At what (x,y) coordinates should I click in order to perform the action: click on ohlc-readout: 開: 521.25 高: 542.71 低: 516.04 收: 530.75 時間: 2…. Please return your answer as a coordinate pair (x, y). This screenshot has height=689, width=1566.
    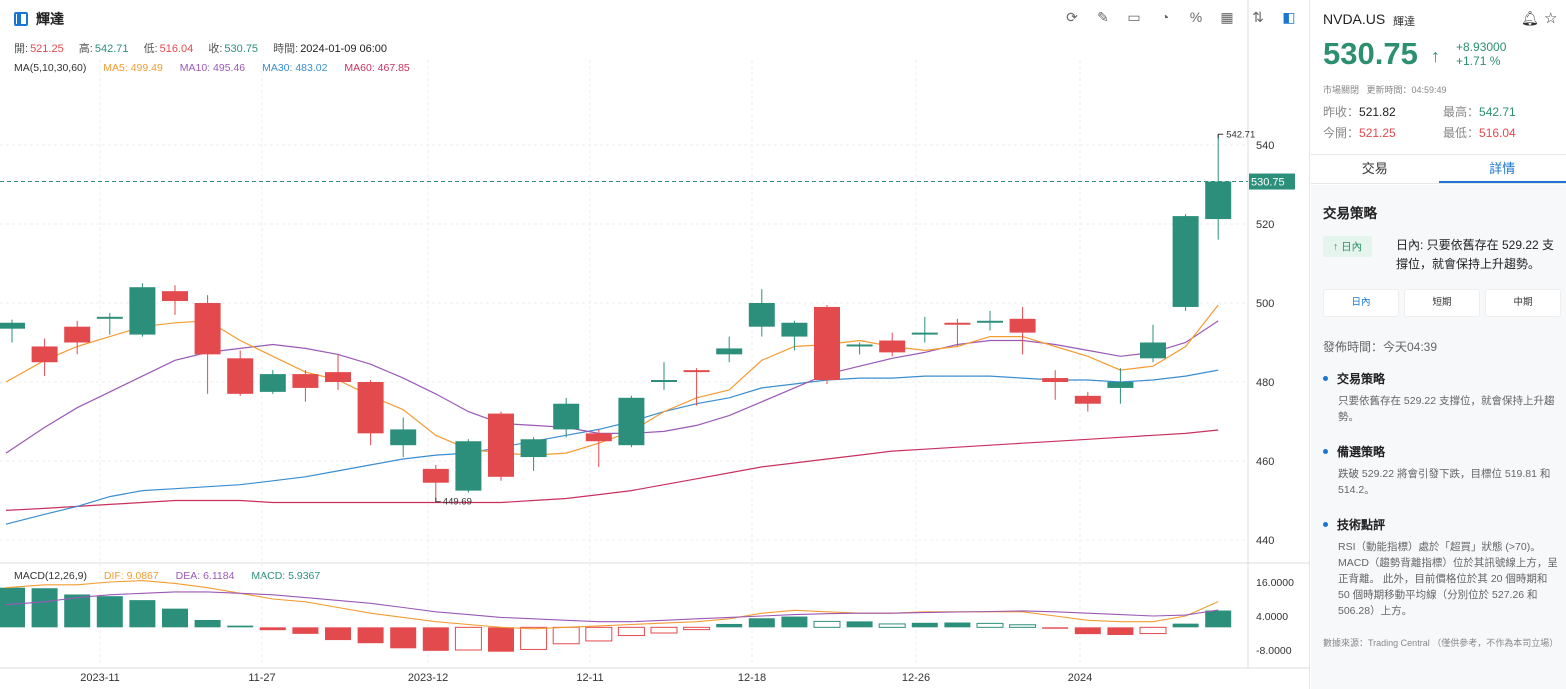
    Looking at the image, I should click on (206, 48).